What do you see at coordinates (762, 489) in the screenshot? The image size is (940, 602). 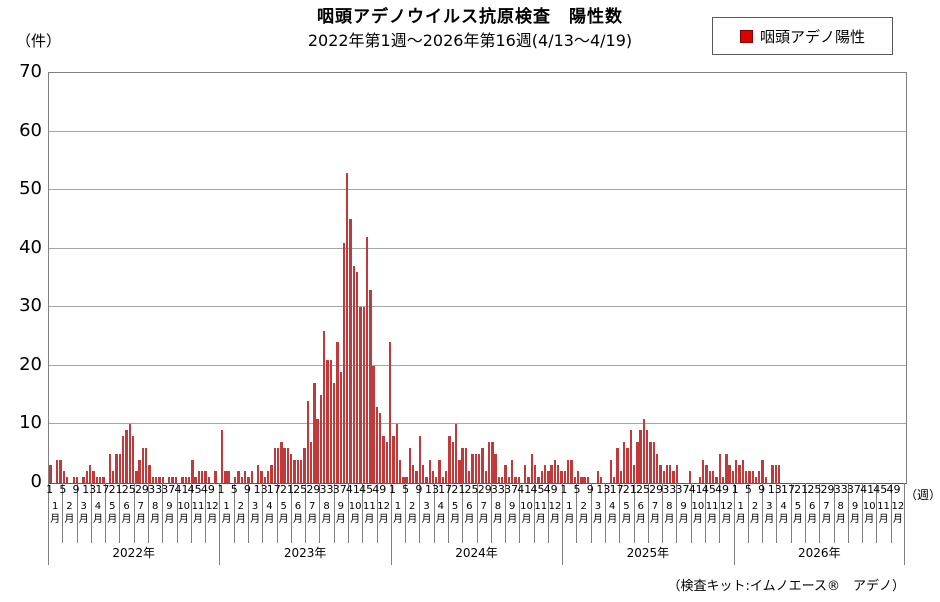 I see `week-tick-label: 9` at bounding box center [762, 489].